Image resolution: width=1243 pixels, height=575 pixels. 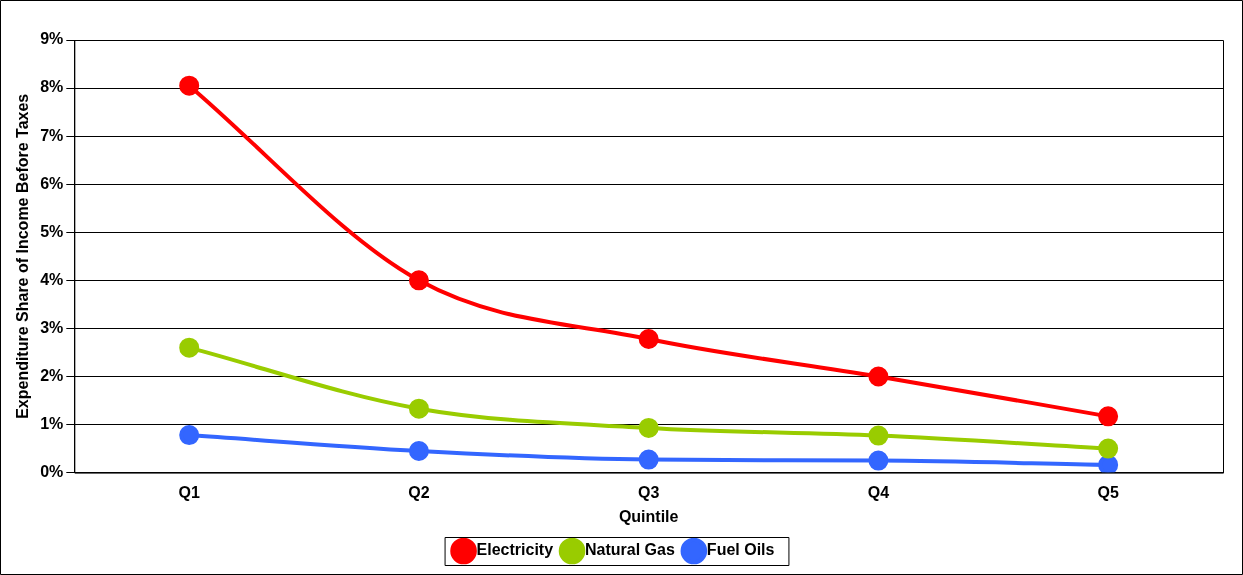 What do you see at coordinates (52, 472) in the screenshot?
I see `y-tick-label: 0%` at bounding box center [52, 472].